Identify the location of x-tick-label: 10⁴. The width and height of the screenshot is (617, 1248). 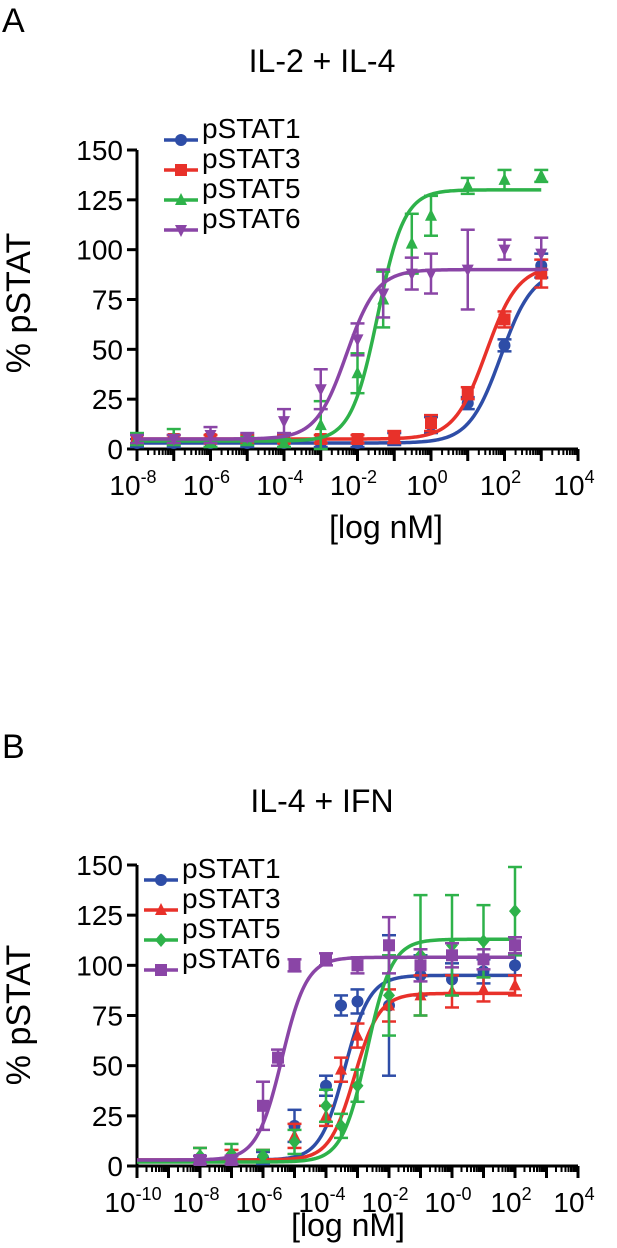
(573, 484).